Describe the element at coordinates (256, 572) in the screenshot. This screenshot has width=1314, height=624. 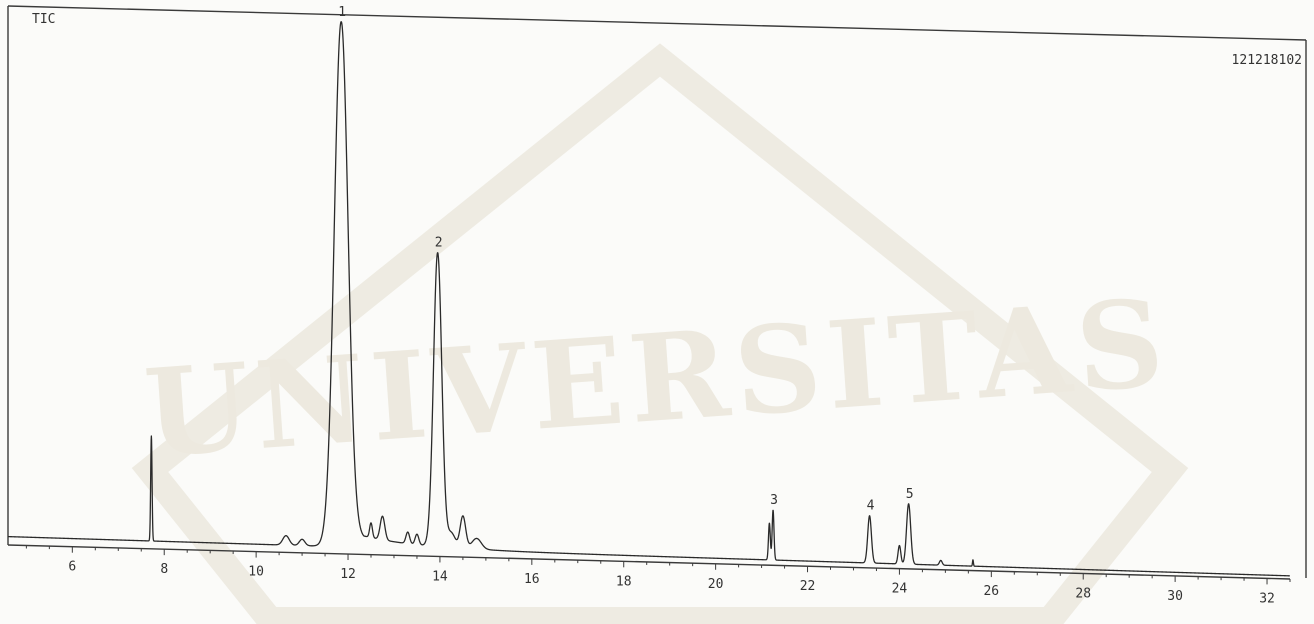
I see `x-tick-label: 10` at that location.